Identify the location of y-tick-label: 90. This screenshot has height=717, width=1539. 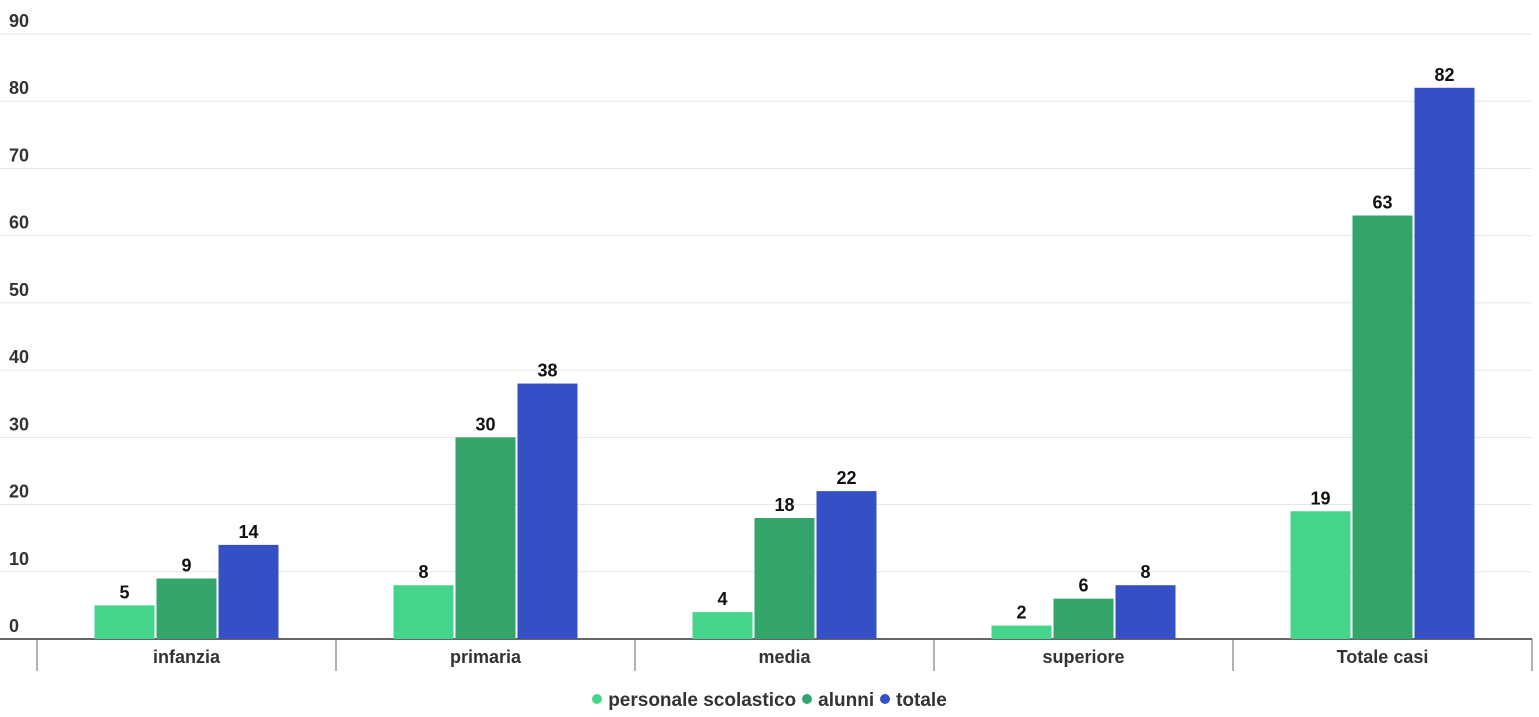
(19, 21).